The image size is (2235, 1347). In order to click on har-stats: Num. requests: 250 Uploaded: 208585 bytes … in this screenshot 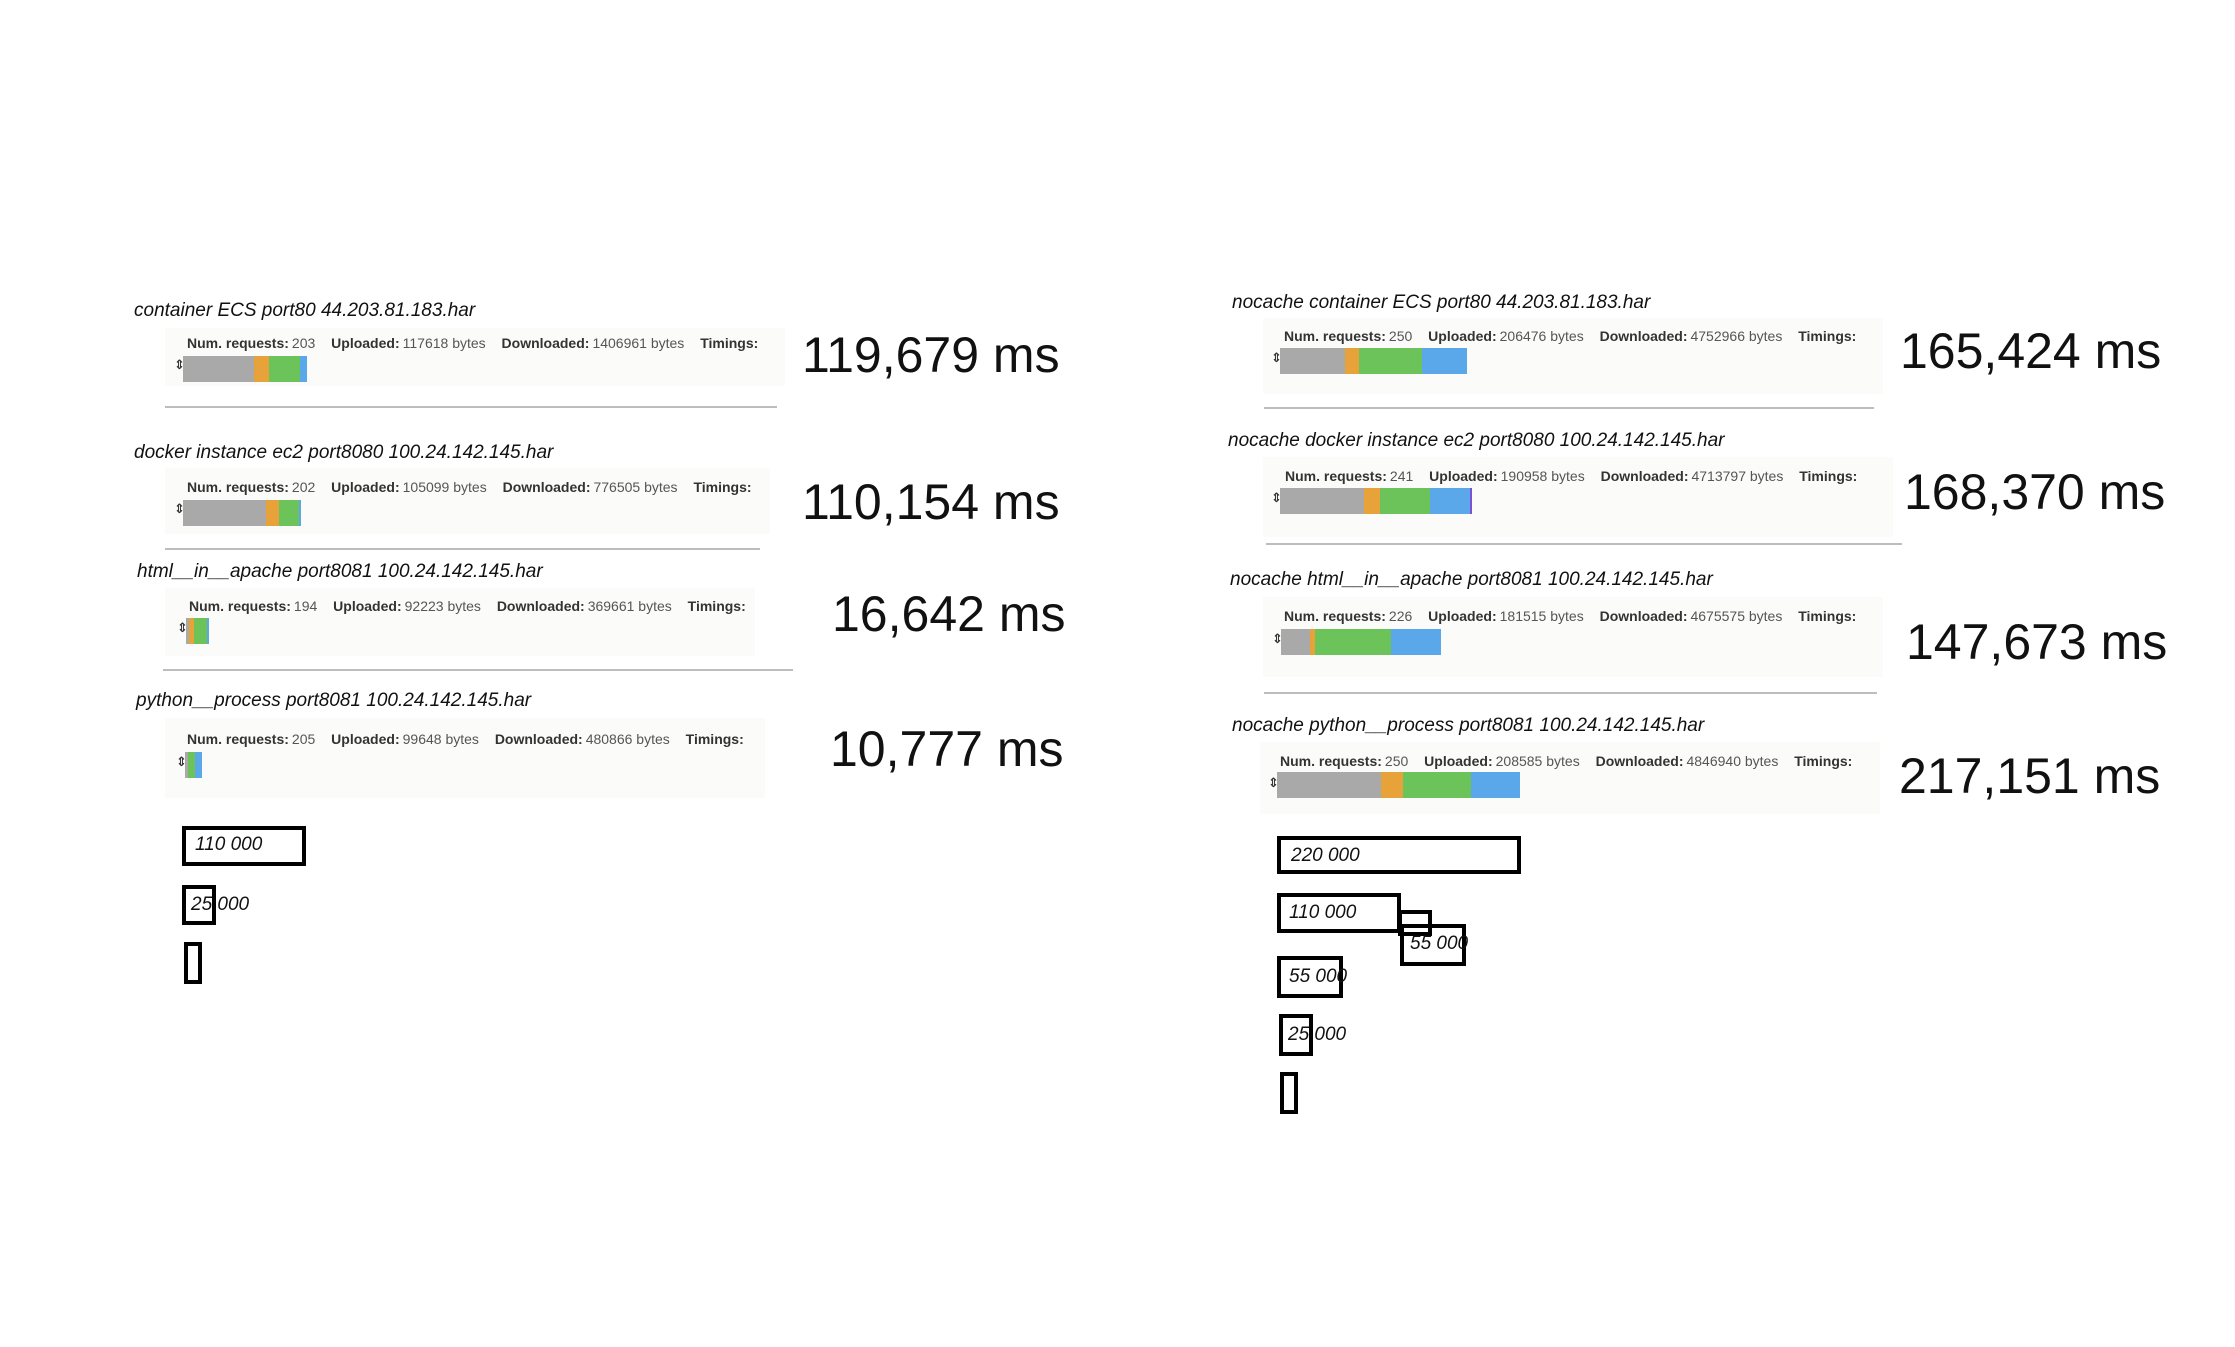, I will do `click(1566, 761)`.